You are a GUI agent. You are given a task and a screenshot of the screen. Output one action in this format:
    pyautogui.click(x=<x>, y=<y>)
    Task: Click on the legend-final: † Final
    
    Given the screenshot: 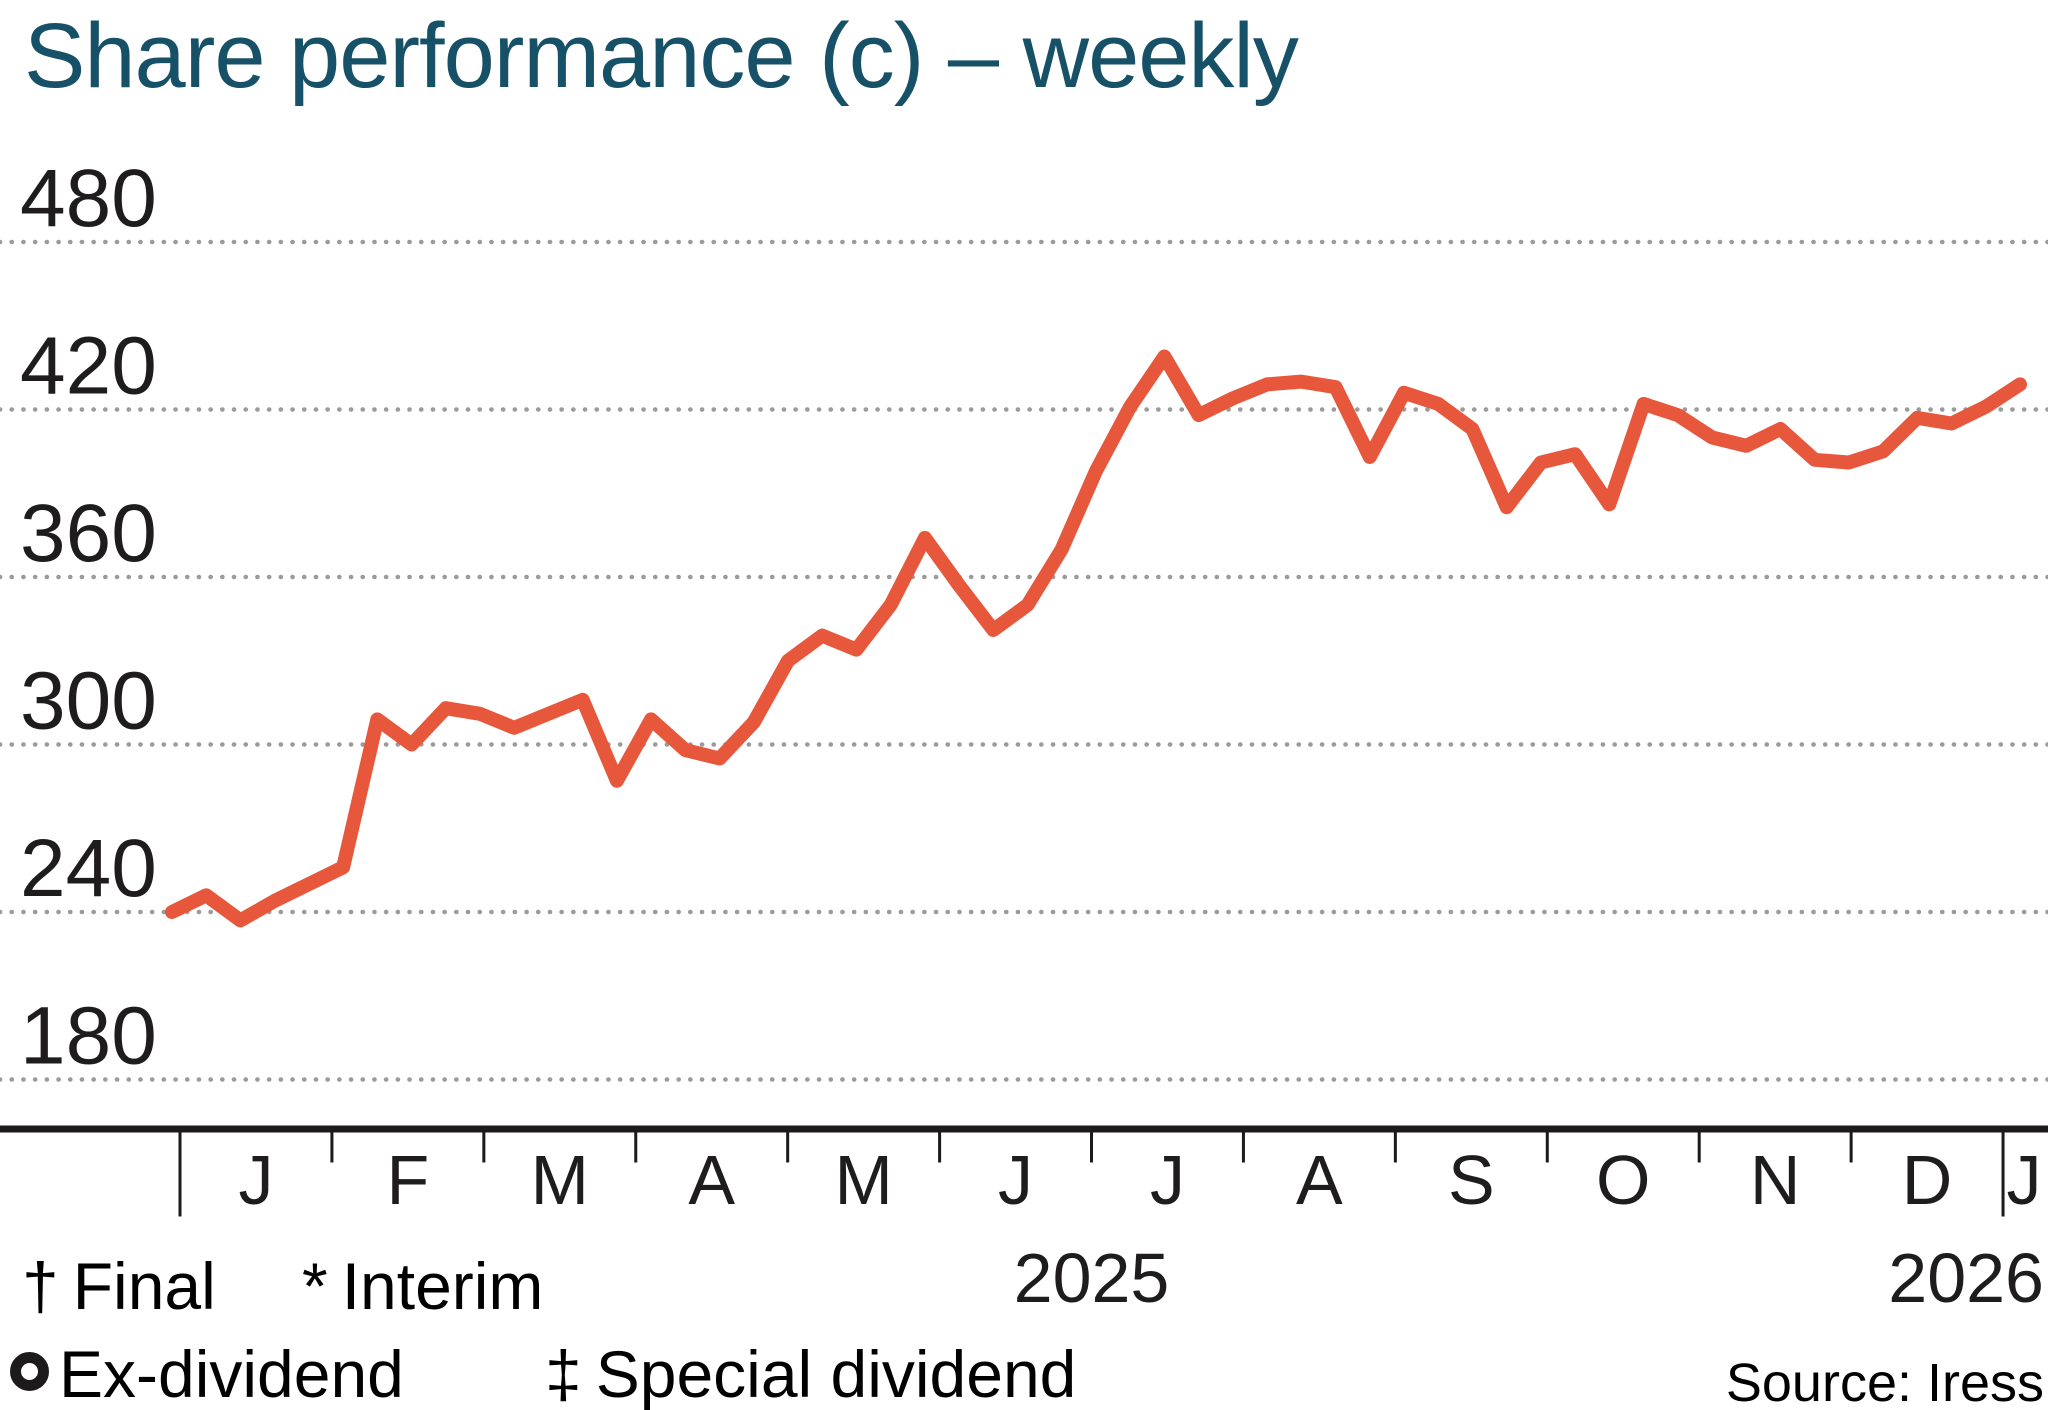 What is the action you would take?
    pyautogui.click(x=119, y=1286)
    